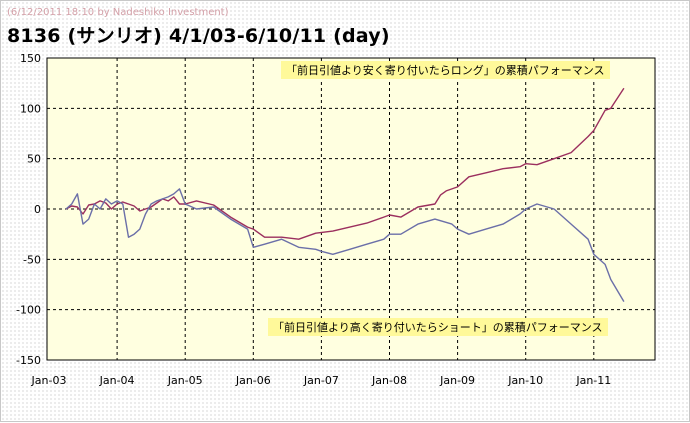 The image size is (690, 423). I want to click on y-tick-label: 50, so click(34, 159).